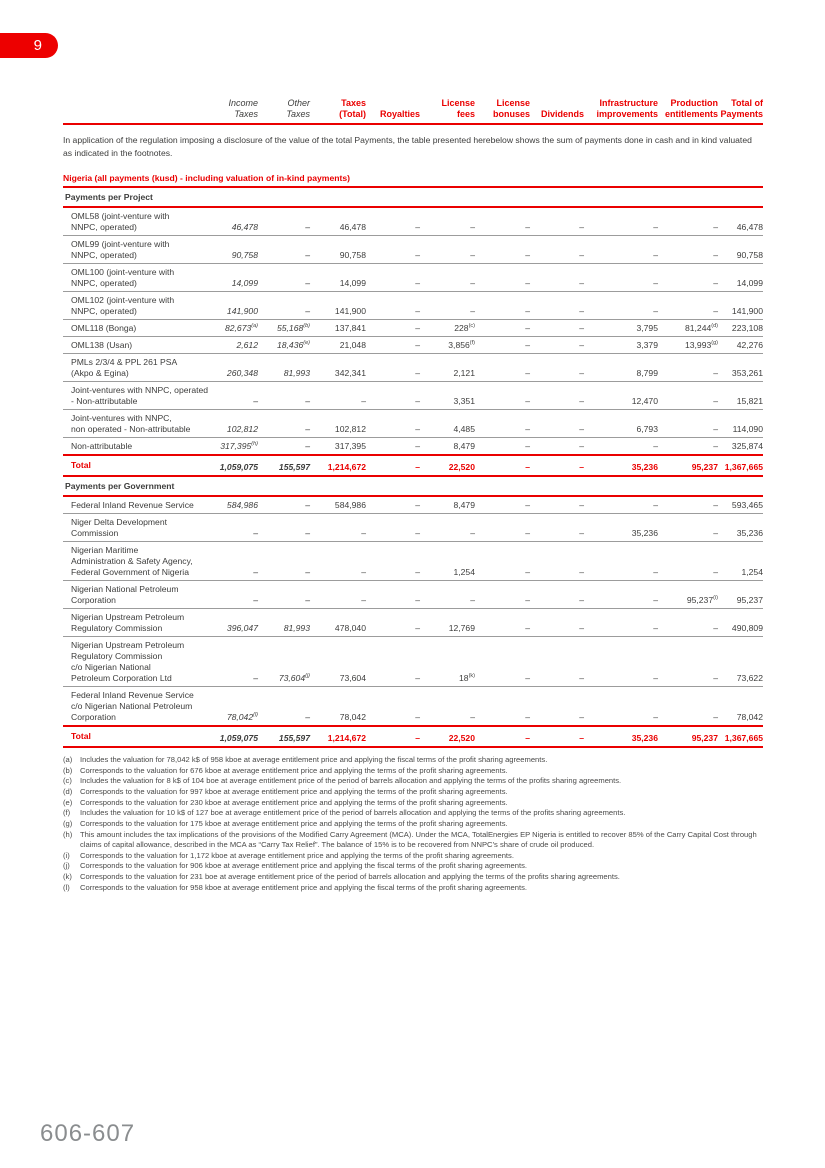 This screenshot has width=825, height=1168. Describe the element at coordinates (247, 344) in the screenshot. I see `cell-value: 2,612` at that location.